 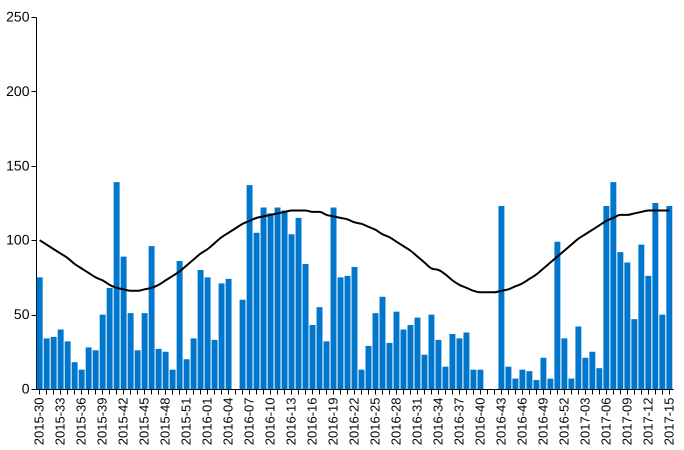 I want to click on x-tick-label: 2015-48, so click(x=165, y=422).